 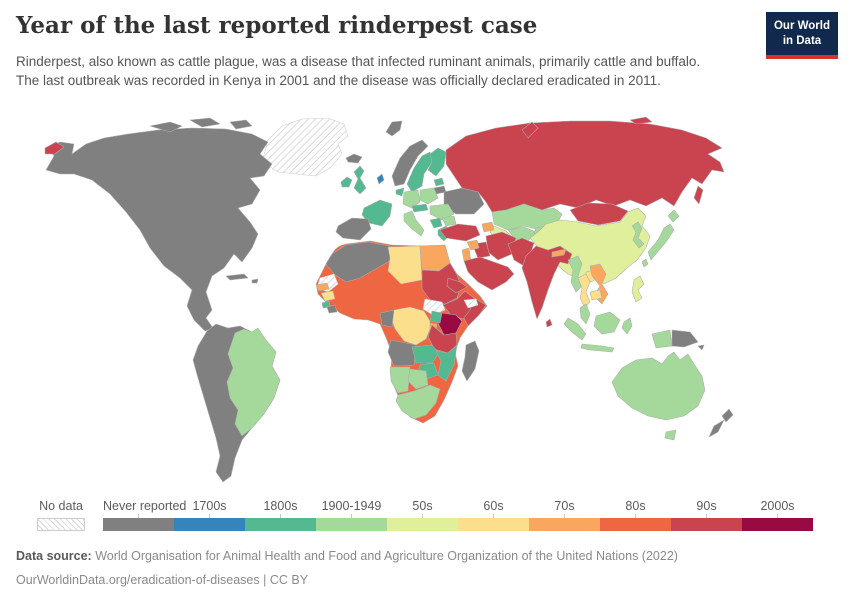 I want to click on region-malay, so click(x=585, y=314).